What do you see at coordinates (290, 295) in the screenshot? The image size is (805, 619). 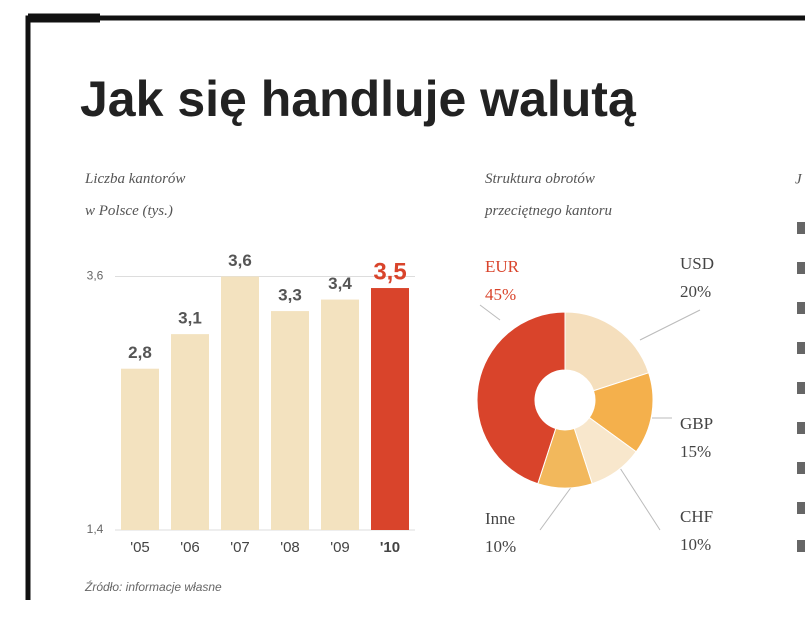 I see `value-label: 3,3` at bounding box center [290, 295].